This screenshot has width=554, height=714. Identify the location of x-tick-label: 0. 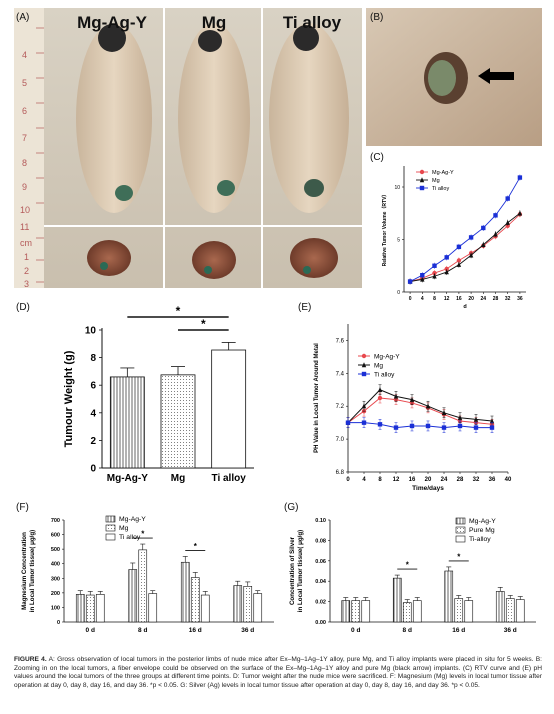
(410, 299).